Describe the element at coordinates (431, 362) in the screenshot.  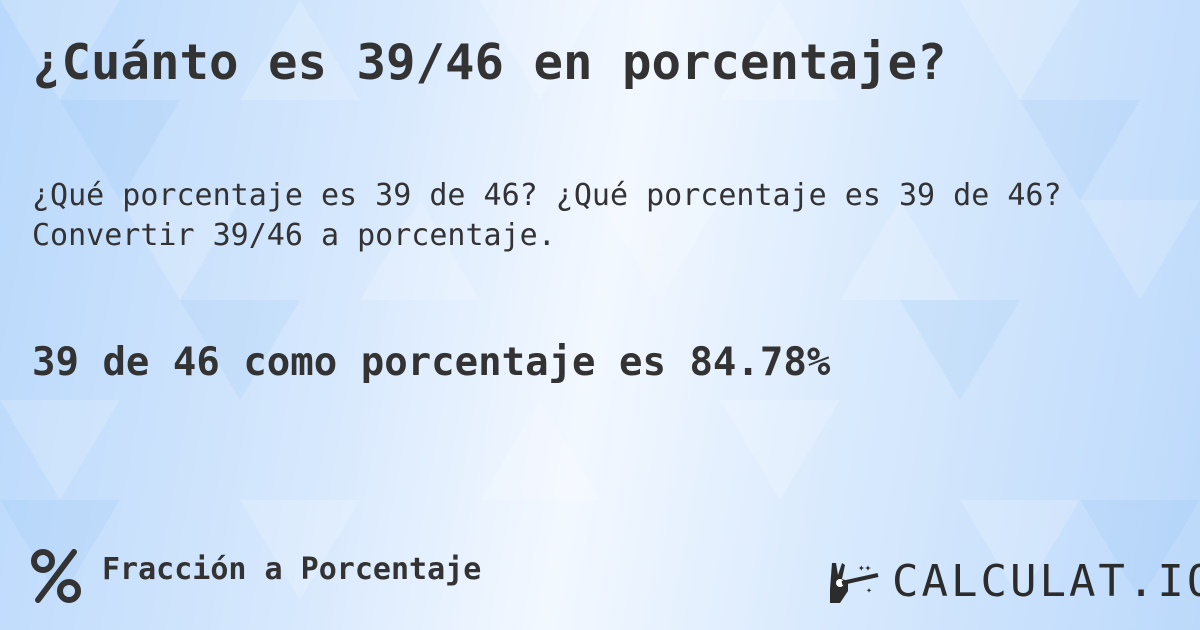
I see `result-text: 39 de 46 como porcentaje es 84.78%` at that location.